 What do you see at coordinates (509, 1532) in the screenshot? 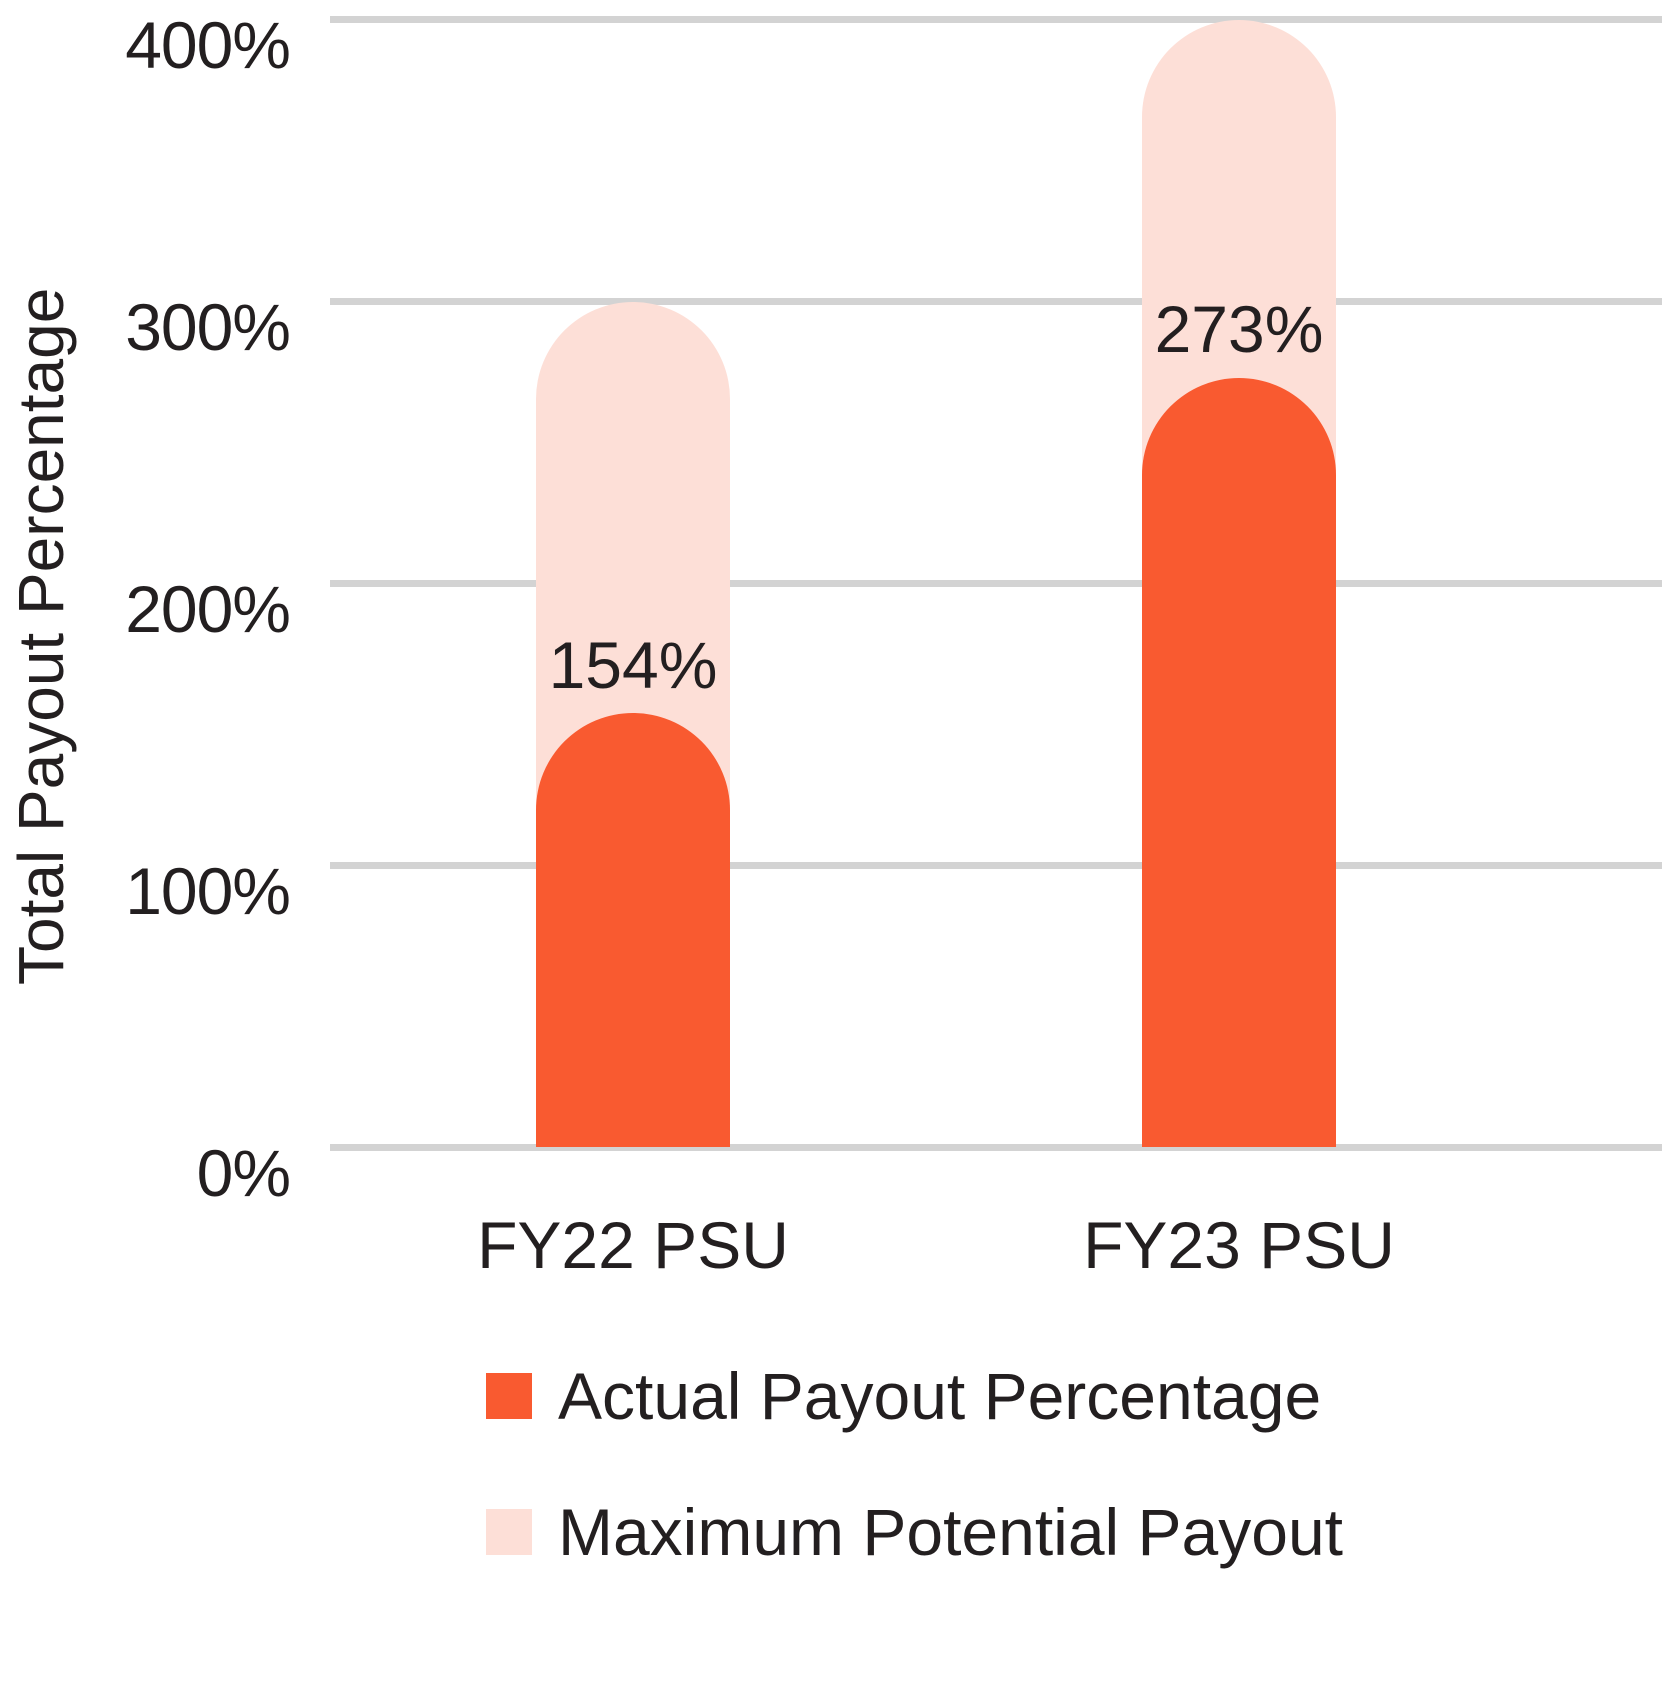
I see `legend-swatch-maximum` at bounding box center [509, 1532].